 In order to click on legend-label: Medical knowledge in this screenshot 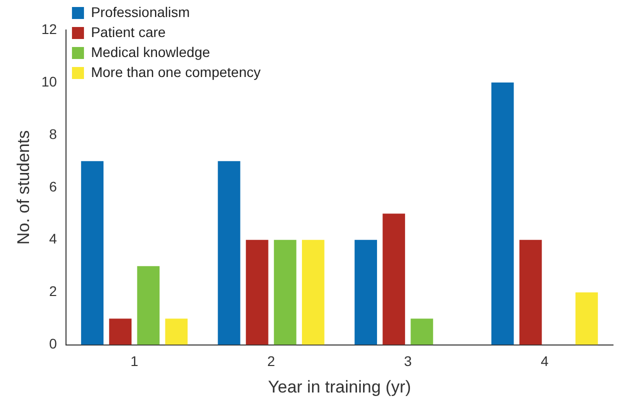, I will do `click(150, 52)`.